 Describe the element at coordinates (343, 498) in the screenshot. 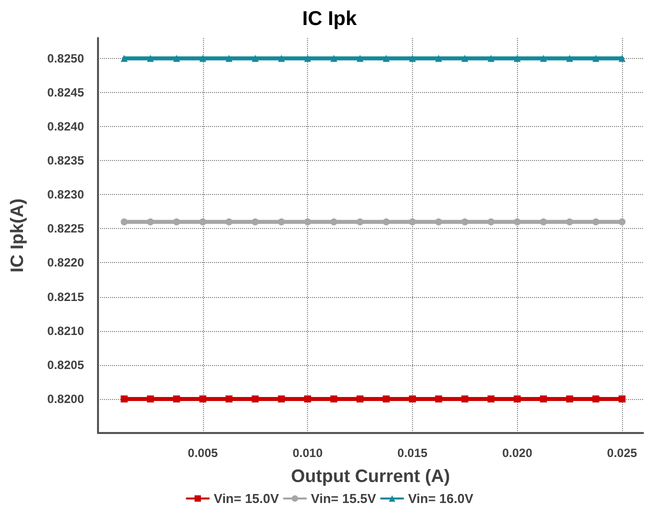

I see `legend-label: Vin= 15.5V` at that location.